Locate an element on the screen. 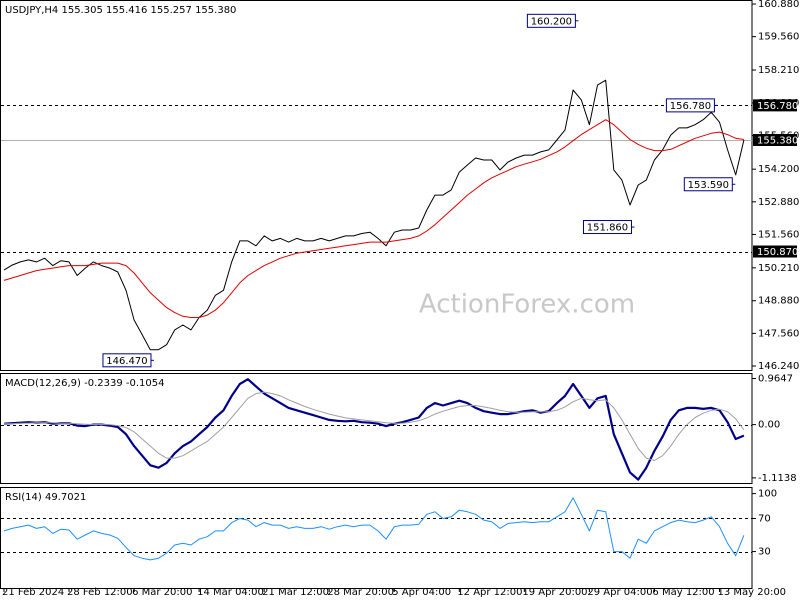 The height and width of the screenshot is (600, 800). annotation-label: 151.860 is located at coordinates (607, 228).